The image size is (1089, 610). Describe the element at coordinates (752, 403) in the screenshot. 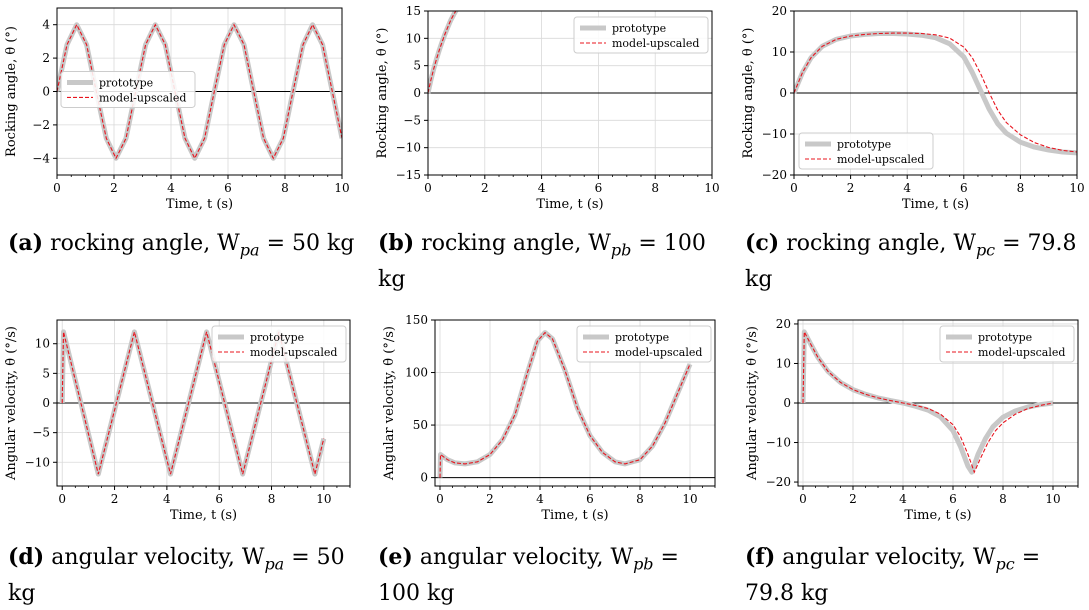

I see `y-axis-label: Angular velocity, θ̇ (°/s)` at that location.